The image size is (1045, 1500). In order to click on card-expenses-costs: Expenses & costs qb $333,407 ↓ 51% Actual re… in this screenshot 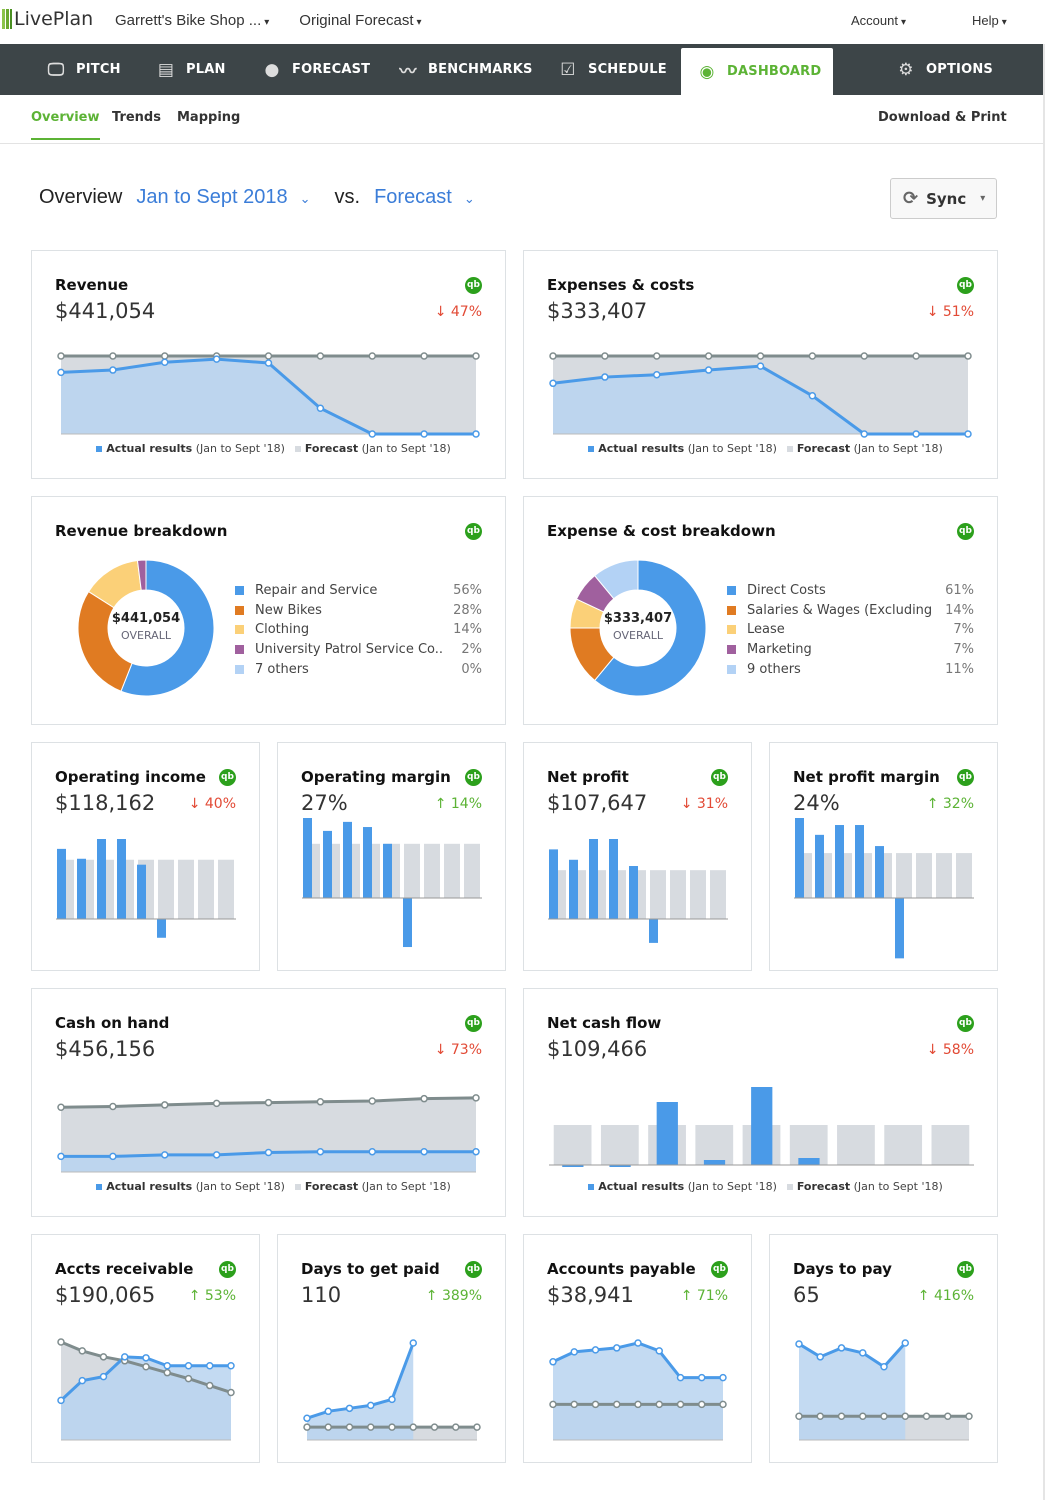, I will do `click(760, 364)`.